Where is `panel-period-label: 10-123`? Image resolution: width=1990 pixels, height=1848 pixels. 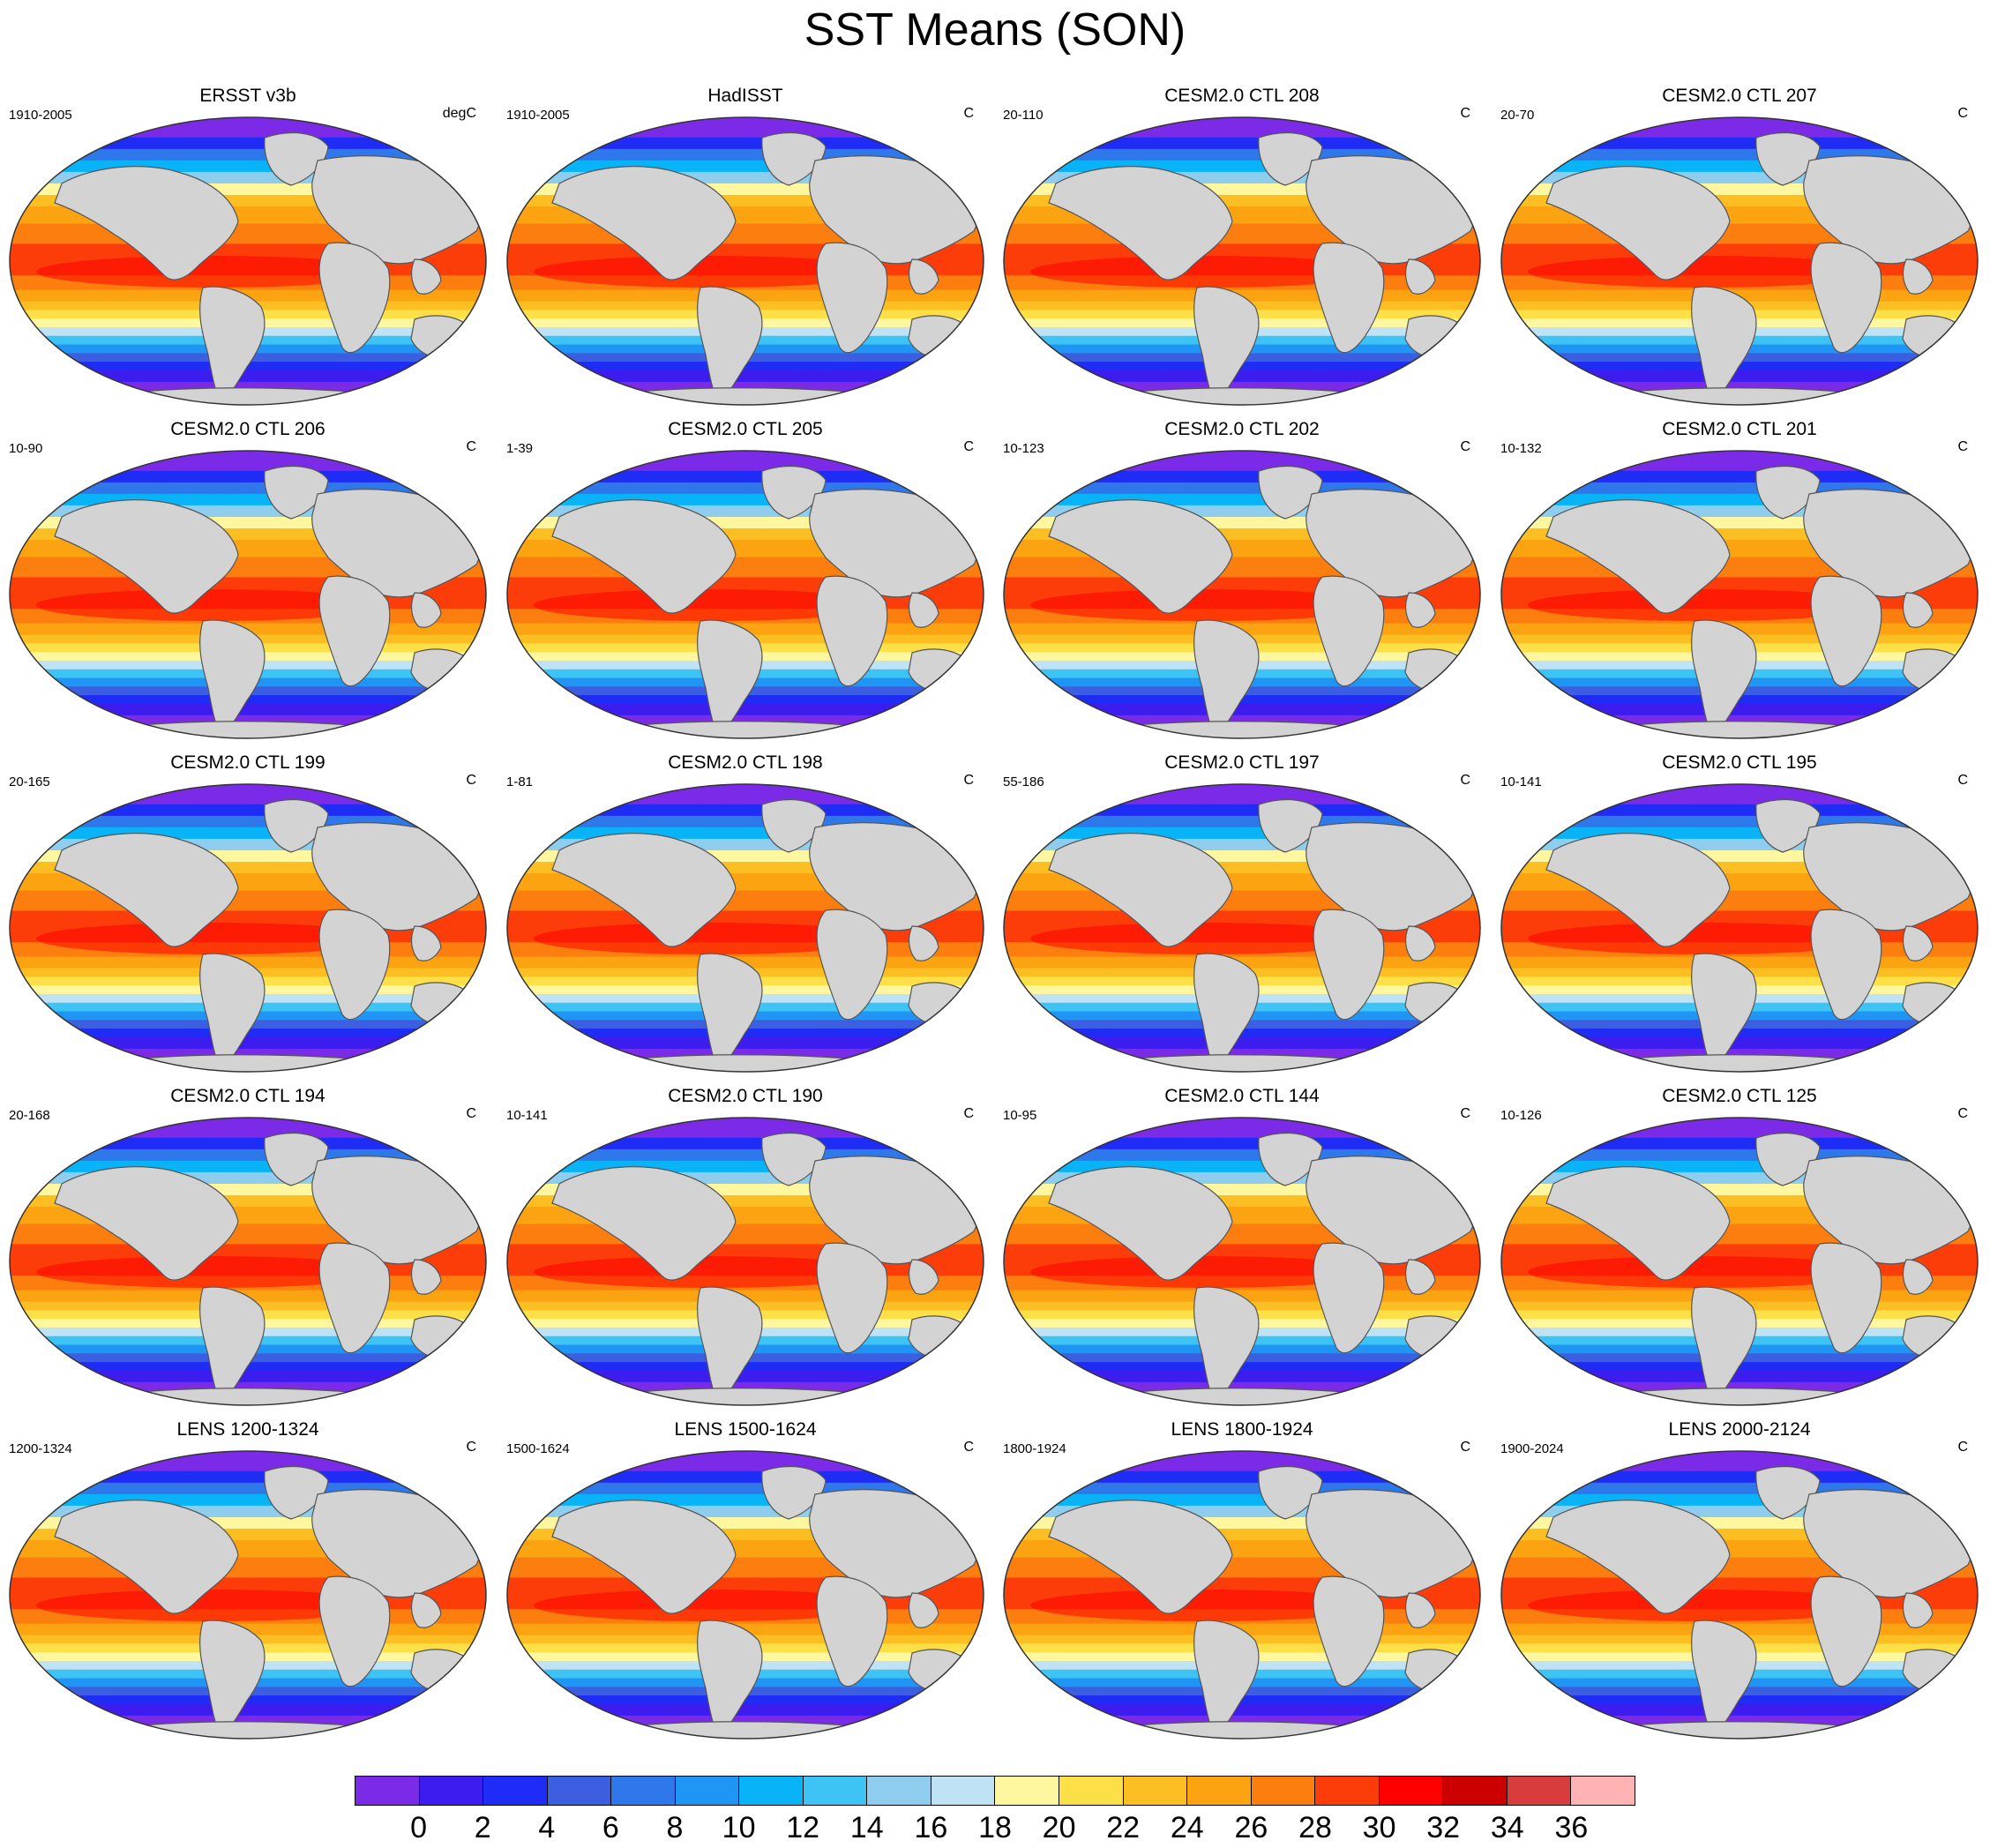 panel-period-label: 10-123 is located at coordinates (1023, 448).